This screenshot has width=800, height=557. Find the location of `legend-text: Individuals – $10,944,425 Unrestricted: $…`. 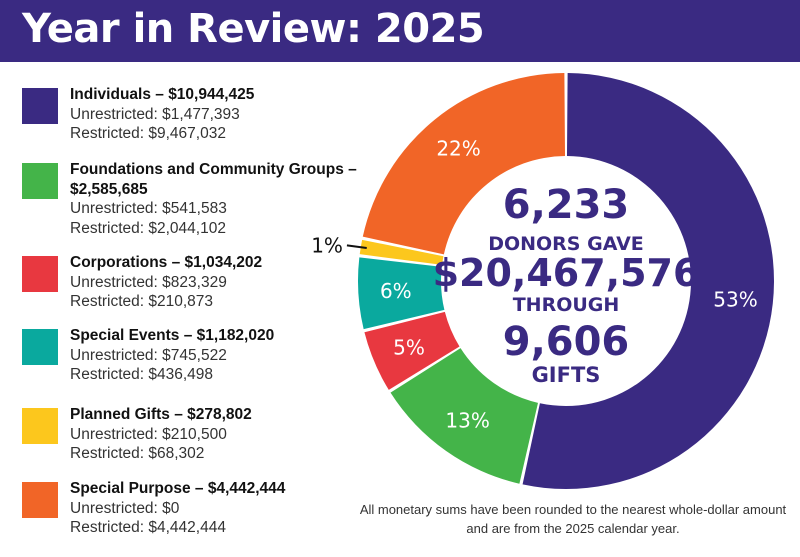

legend-text: Individuals – $10,944,425 Unrestricted: $… is located at coordinates (215, 114).